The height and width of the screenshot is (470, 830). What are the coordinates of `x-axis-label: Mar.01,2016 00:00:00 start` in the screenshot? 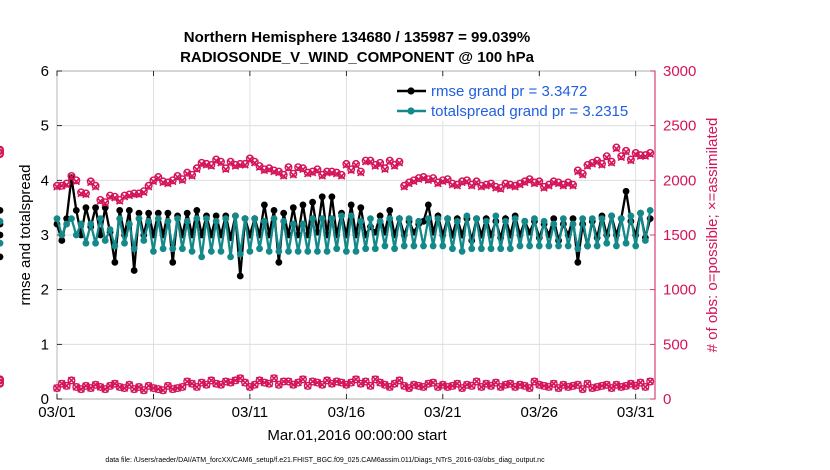 It's located at (357, 435).